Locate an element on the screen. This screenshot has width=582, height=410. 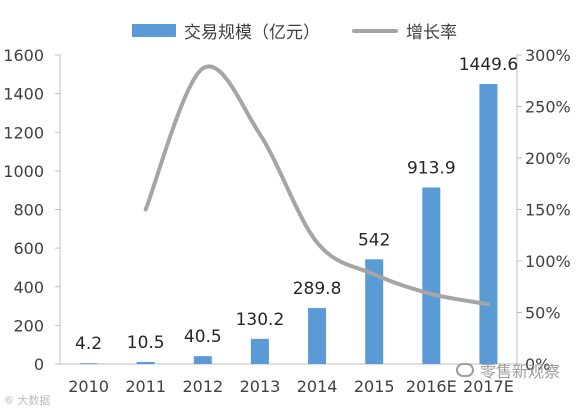
x-tick-label: 2016E is located at coordinates (431, 386).